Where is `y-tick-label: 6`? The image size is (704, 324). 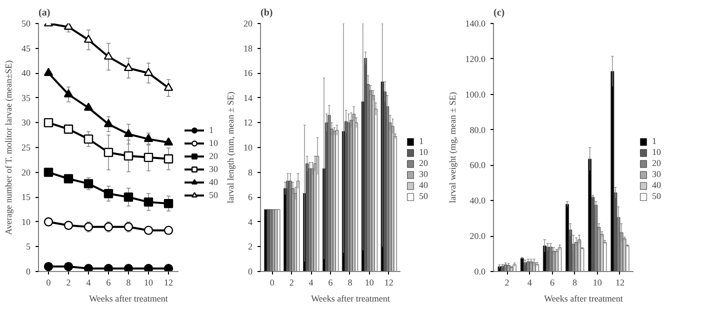 y-tick-label: 6 is located at coordinates (250, 197).